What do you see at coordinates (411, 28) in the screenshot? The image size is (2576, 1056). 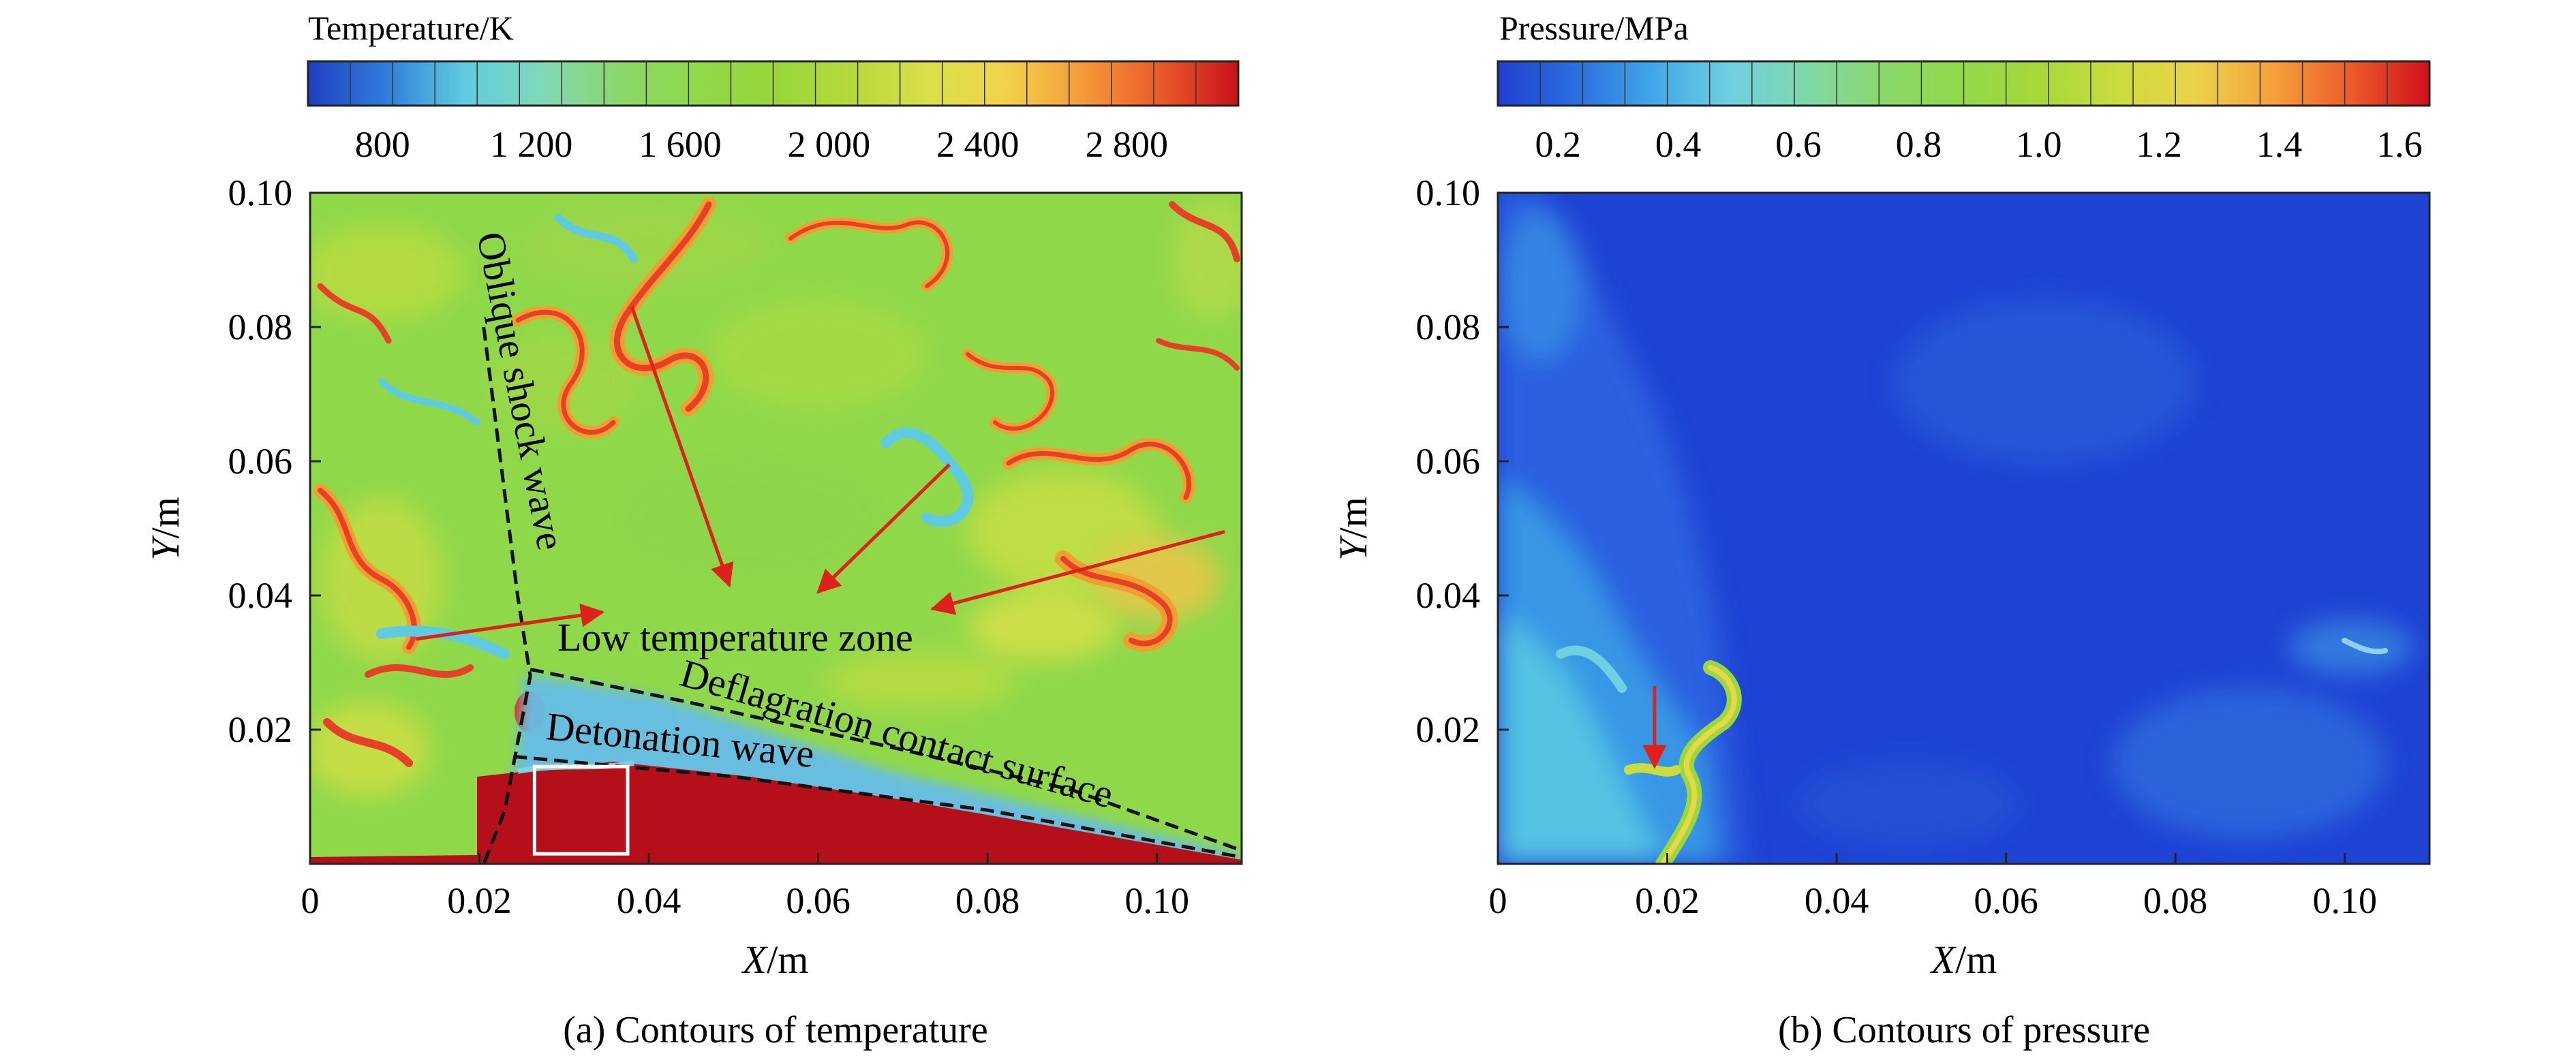 I see `temperature-colorbar-title: Temperature/K` at bounding box center [411, 28].